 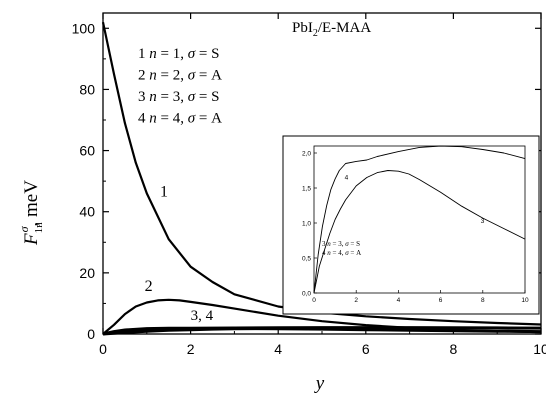 What do you see at coordinates (87, 273) in the screenshot?
I see `y-tick-label: 20` at bounding box center [87, 273].